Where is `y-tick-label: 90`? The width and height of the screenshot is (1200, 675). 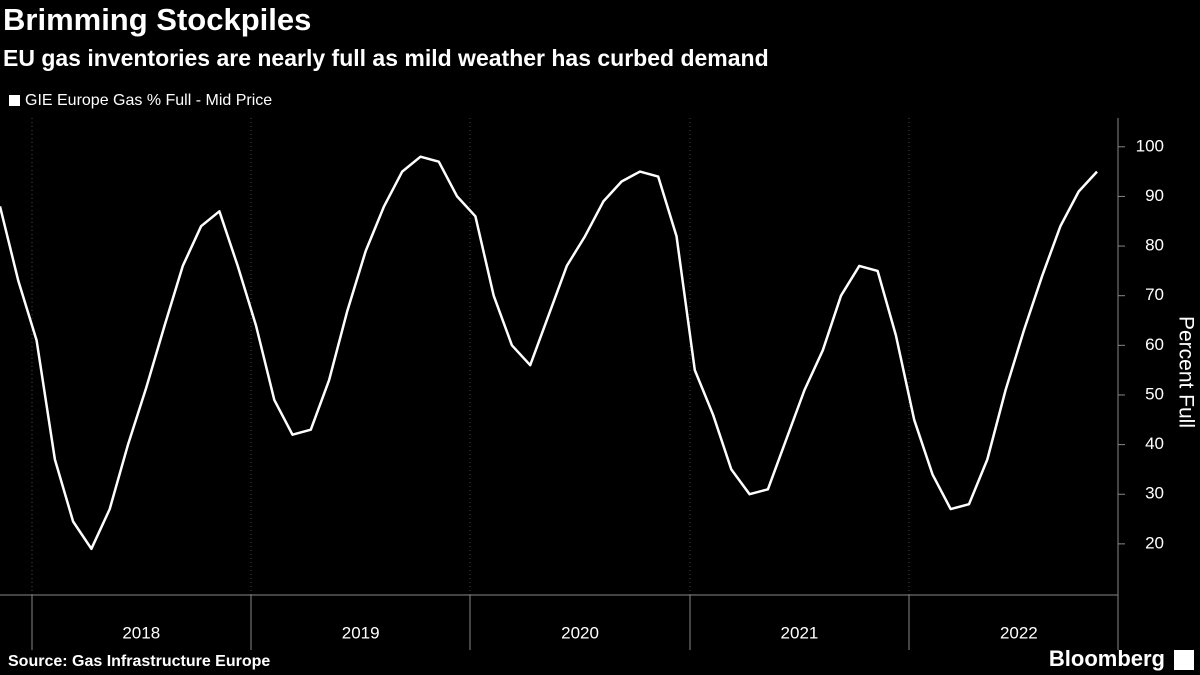
y-tick-label: 90 is located at coordinates (1154, 195).